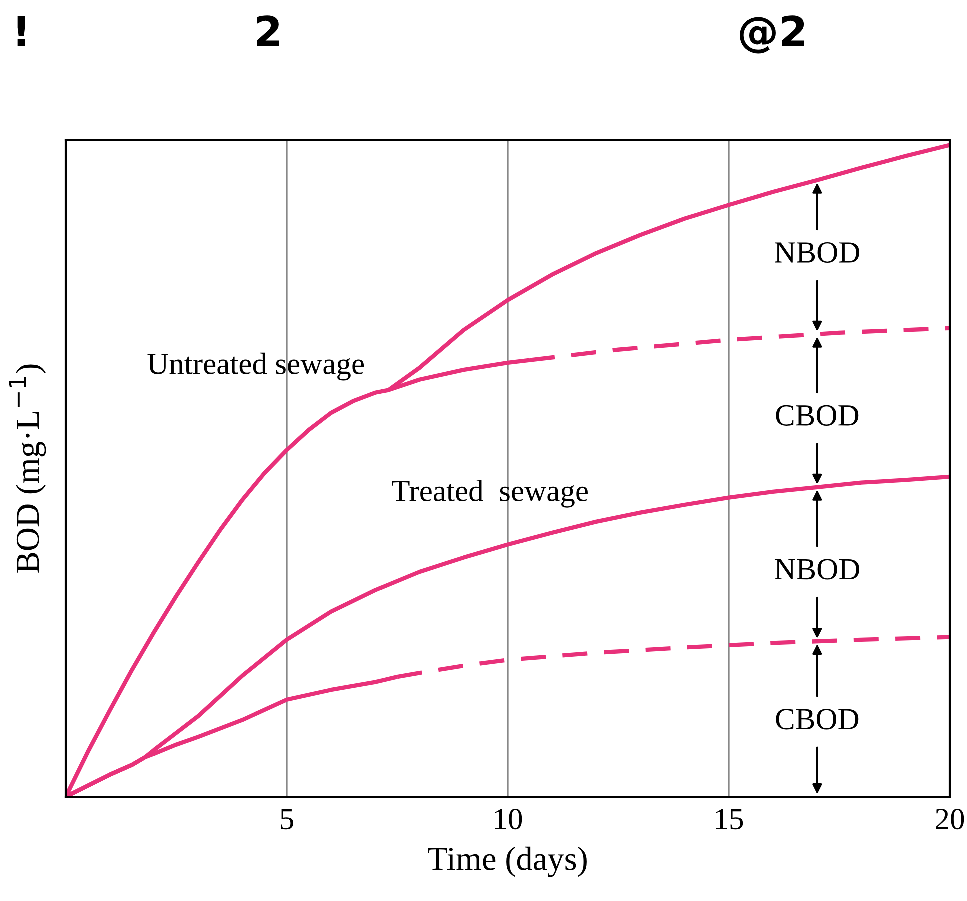 Image resolution: width=967 pixels, height=901 pixels. Describe the element at coordinates (268, 31) in the screenshot. I see `text: 2` at that location.